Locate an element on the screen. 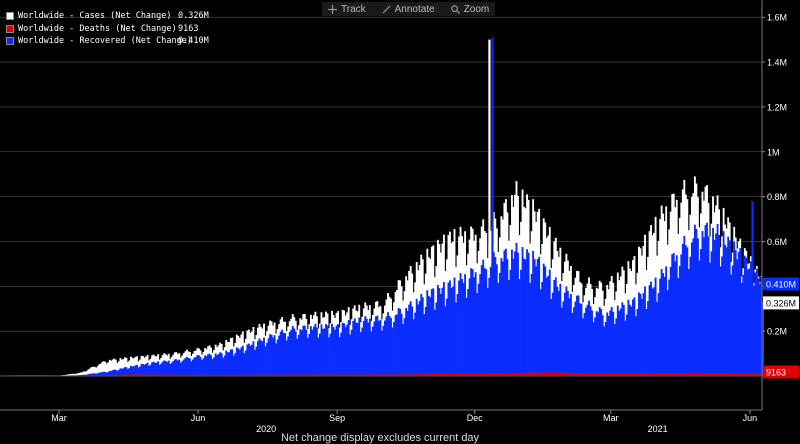 The width and height of the screenshot is (800, 444). legend-value-recovered: 0.410M is located at coordinates (193, 41).